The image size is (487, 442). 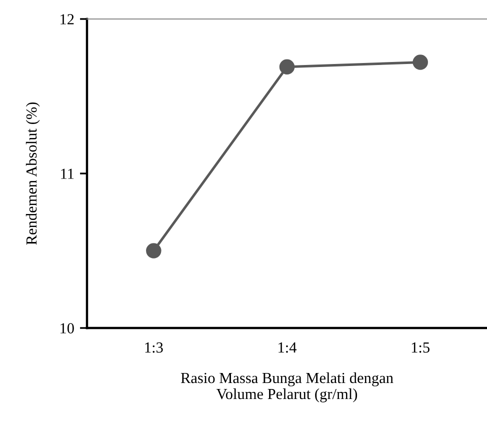 What do you see at coordinates (287, 387) in the screenshot?
I see `x-axis-title: Rasio Massa Bunga Melati dengan Volume Pelarut (gr/ml)` at bounding box center [287, 387].